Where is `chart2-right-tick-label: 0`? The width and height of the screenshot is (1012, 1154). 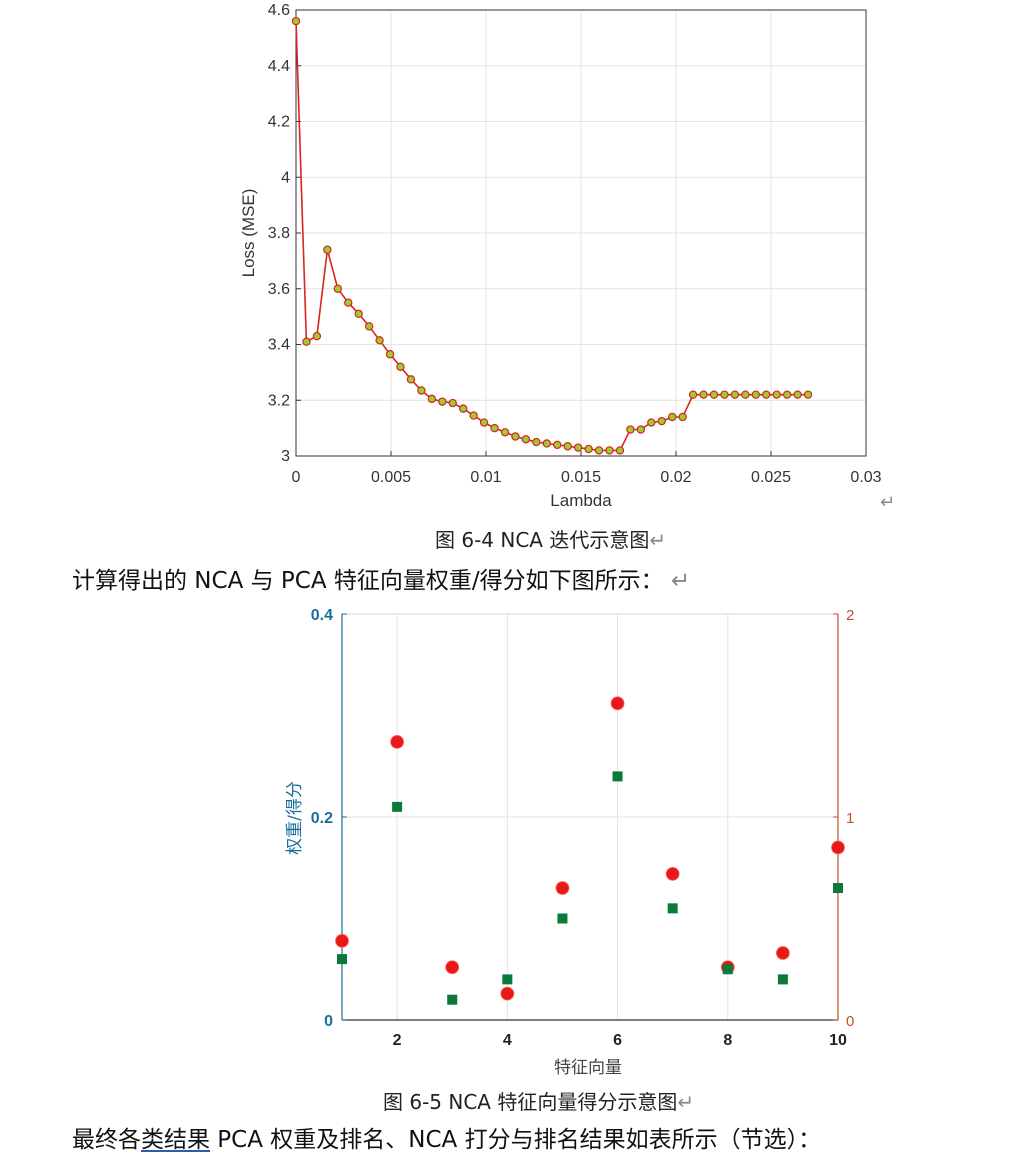
chart2-right-tick-label: 0 is located at coordinates (850, 1021).